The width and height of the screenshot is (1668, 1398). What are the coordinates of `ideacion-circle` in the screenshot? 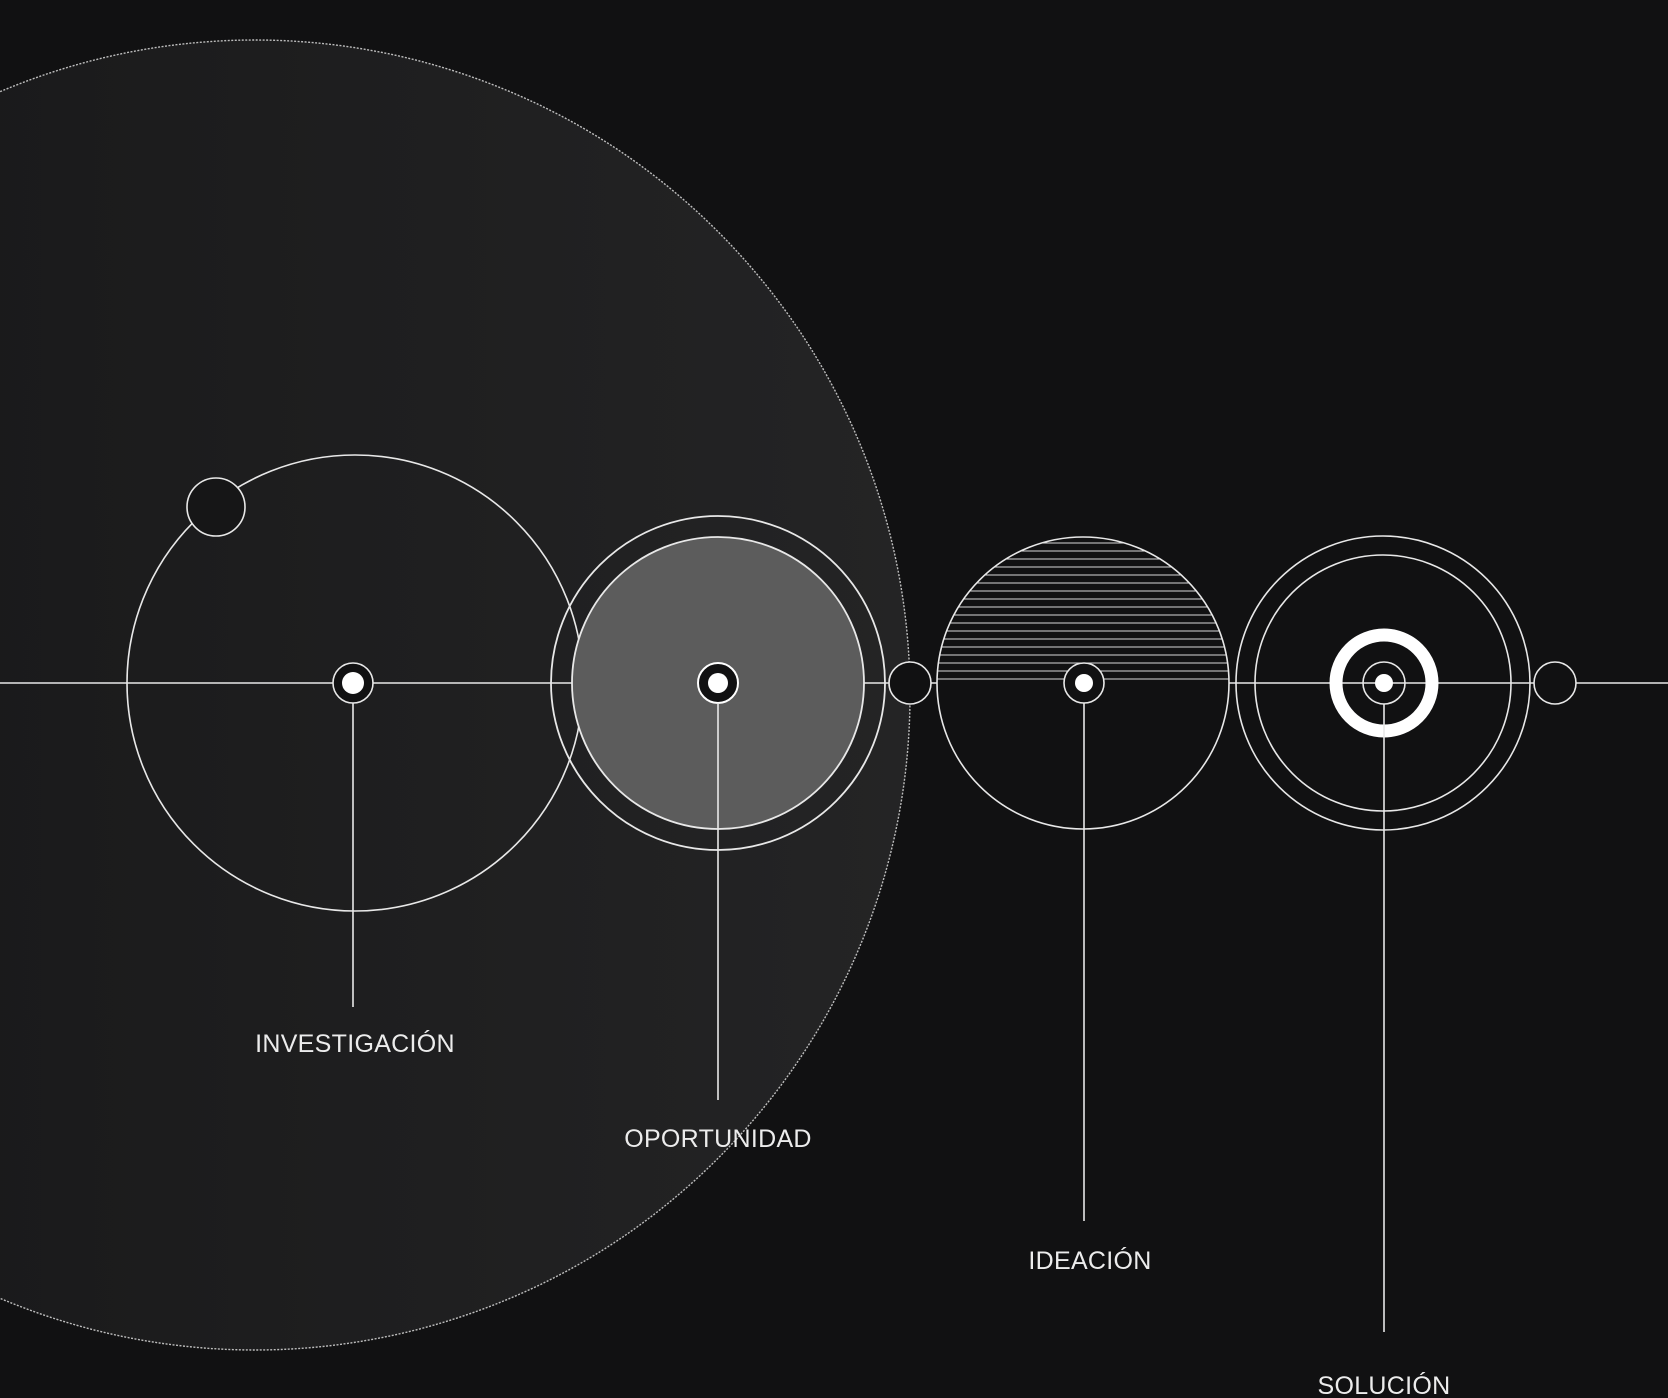 It's located at (1083, 683).